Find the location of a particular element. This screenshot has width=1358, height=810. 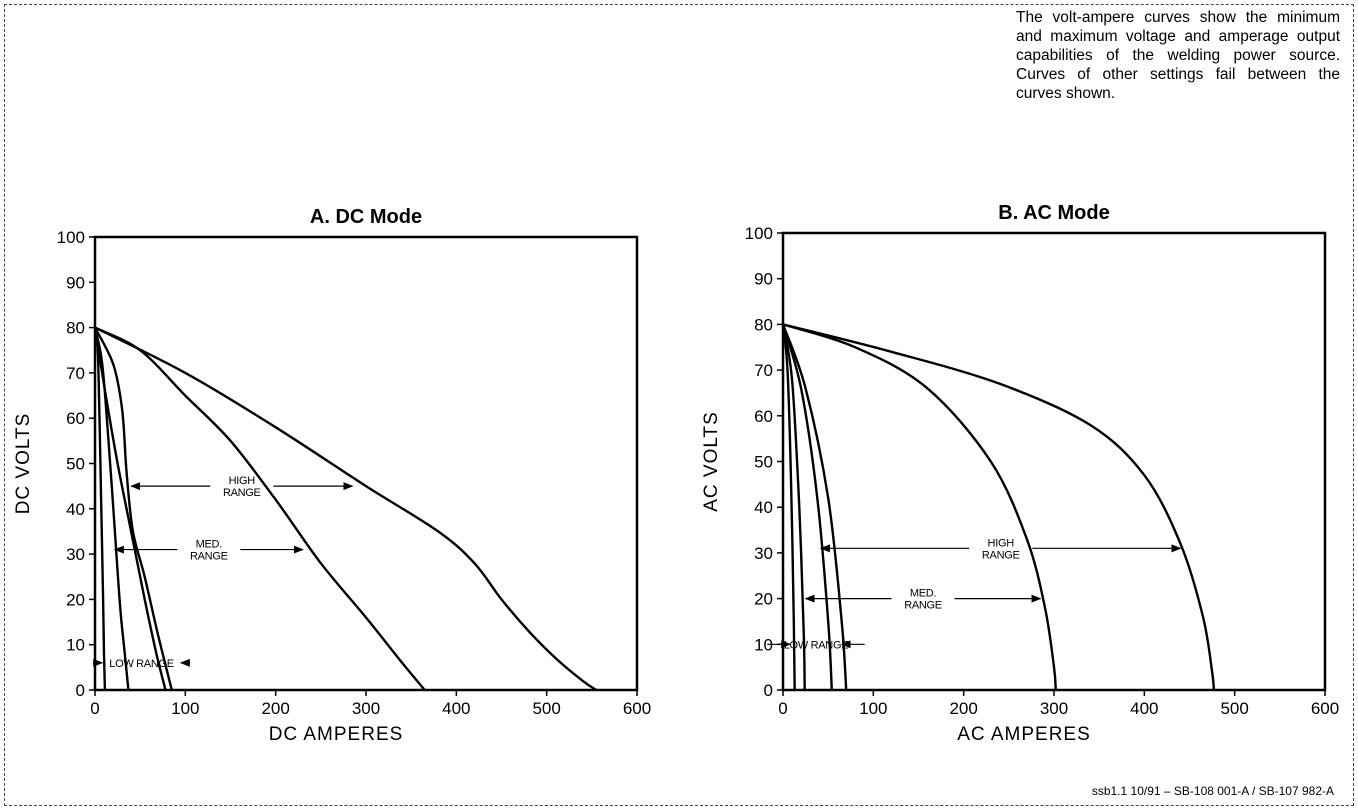

x-axis-label: DC AMPERES is located at coordinates (336, 734).